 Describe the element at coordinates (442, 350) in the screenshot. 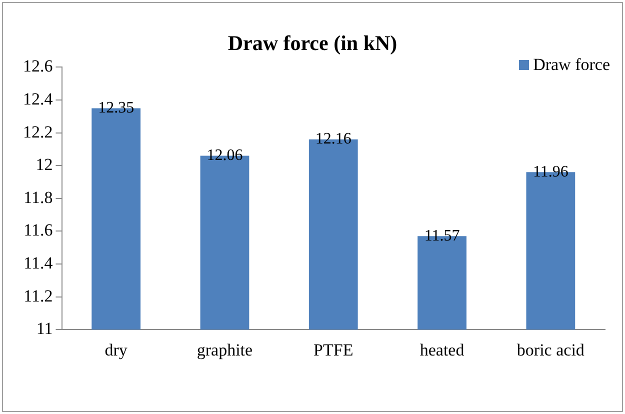

I see `x-tick-label: heated` at that location.